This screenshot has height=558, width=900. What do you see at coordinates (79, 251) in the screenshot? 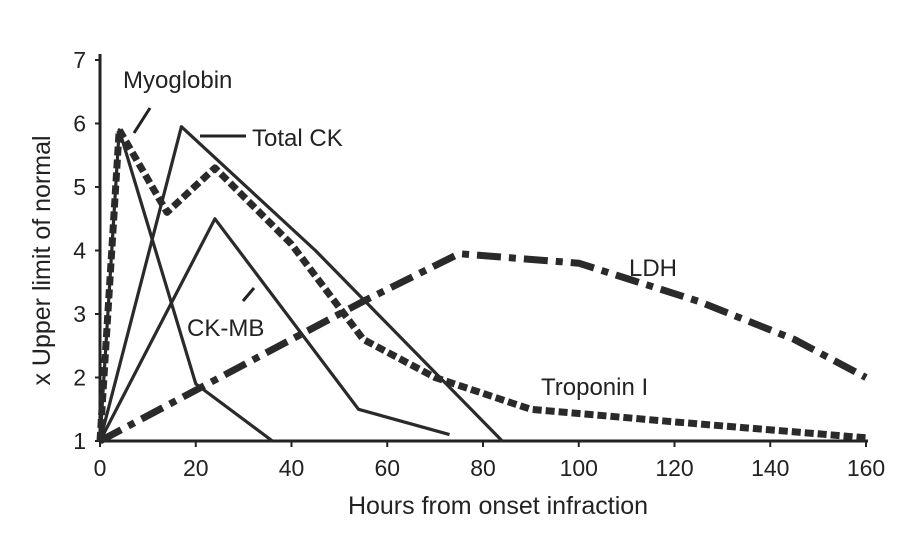
I see `y-tick-label: 4` at bounding box center [79, 251].